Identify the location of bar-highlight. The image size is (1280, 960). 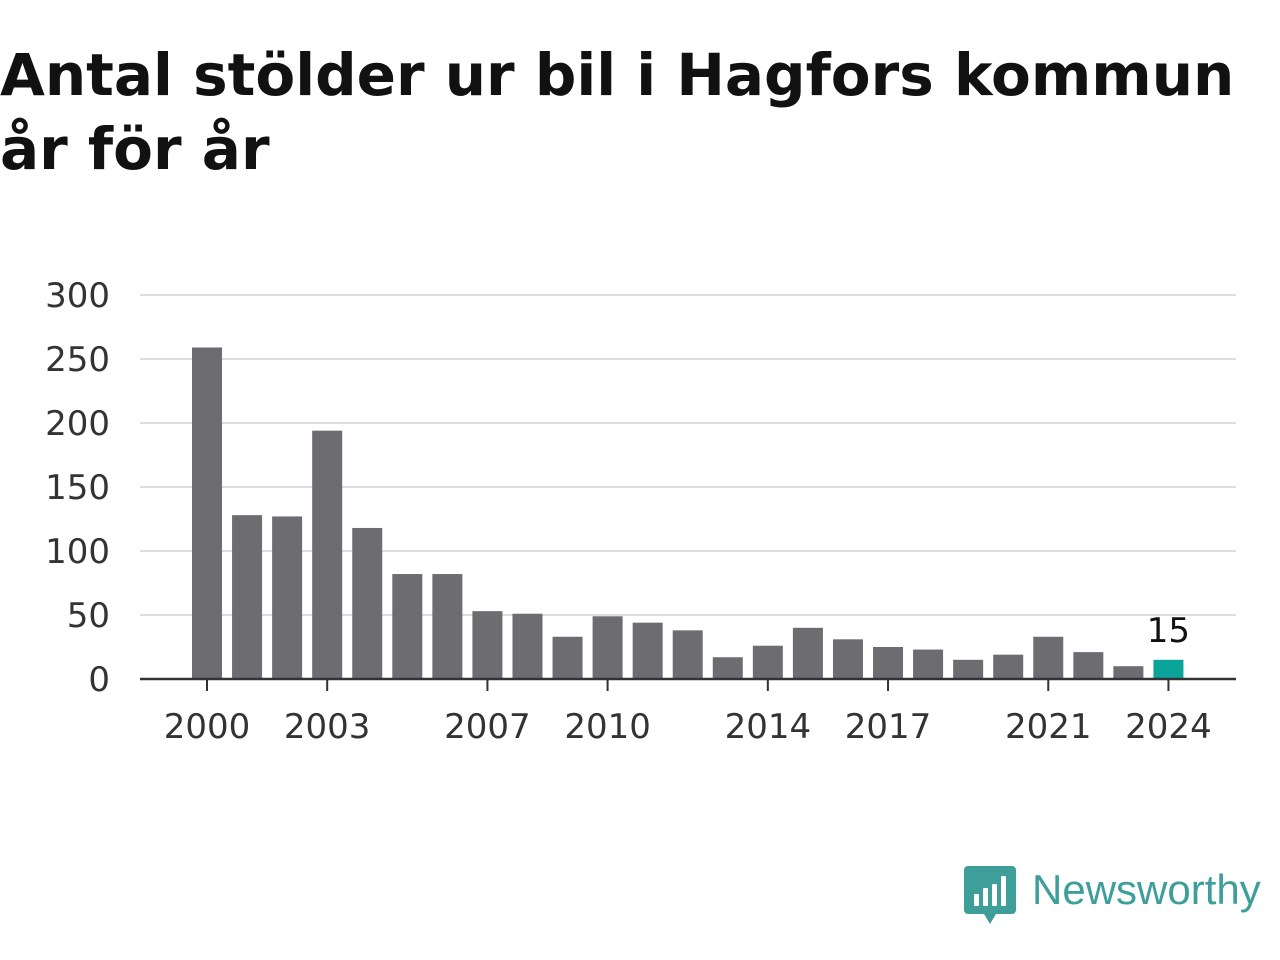
(1168, 669).